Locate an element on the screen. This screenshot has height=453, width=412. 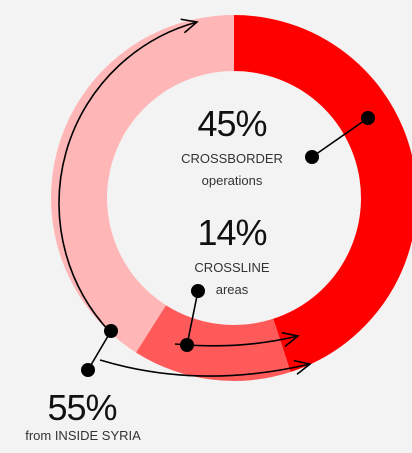
crossborder-leader-line is located at coordinates (340, 137).